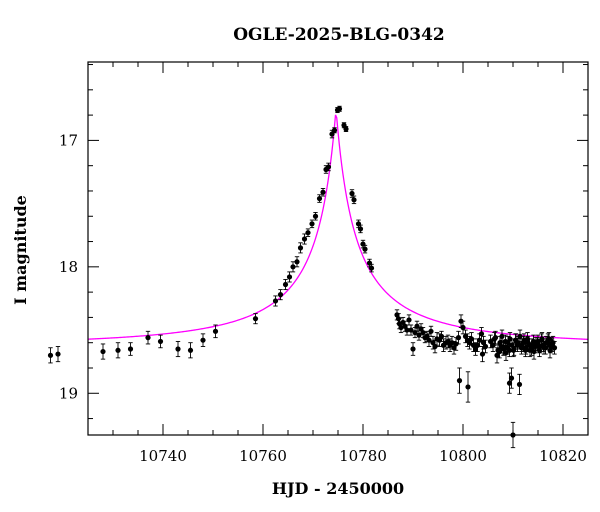  I want to click on x-tick-label: 10740, so click(163, 456).